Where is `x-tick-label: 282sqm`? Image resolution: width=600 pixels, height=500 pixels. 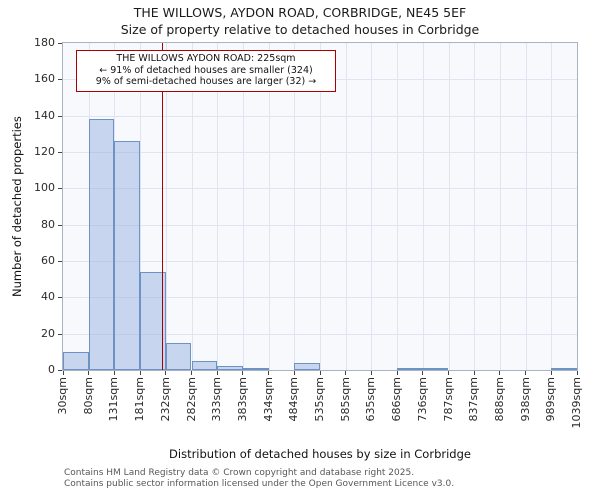
x-tick-label: 282sqm is located at coordinates (191, 399).